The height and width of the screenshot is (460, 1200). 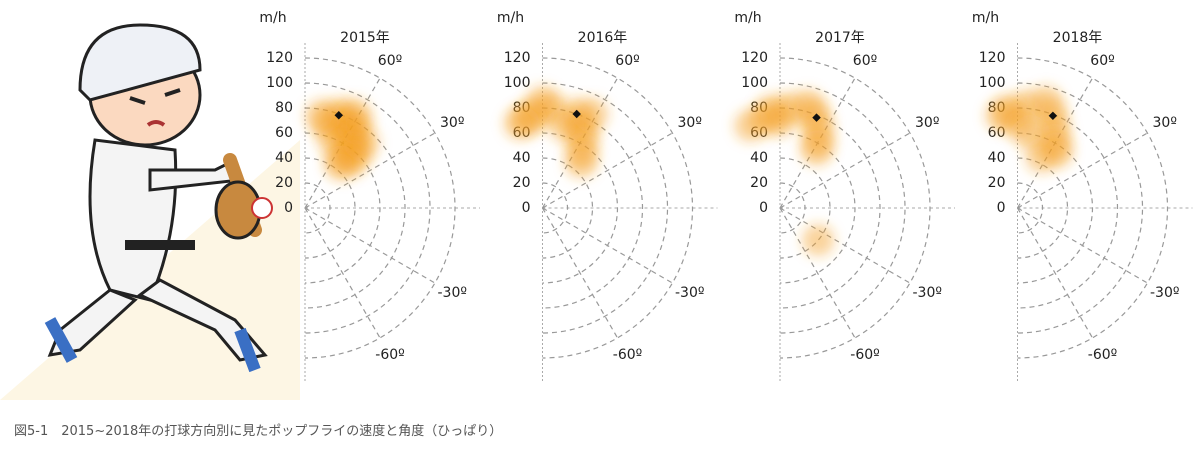 I want to click on r-tick-label: 60, so click(x=284, y=133).